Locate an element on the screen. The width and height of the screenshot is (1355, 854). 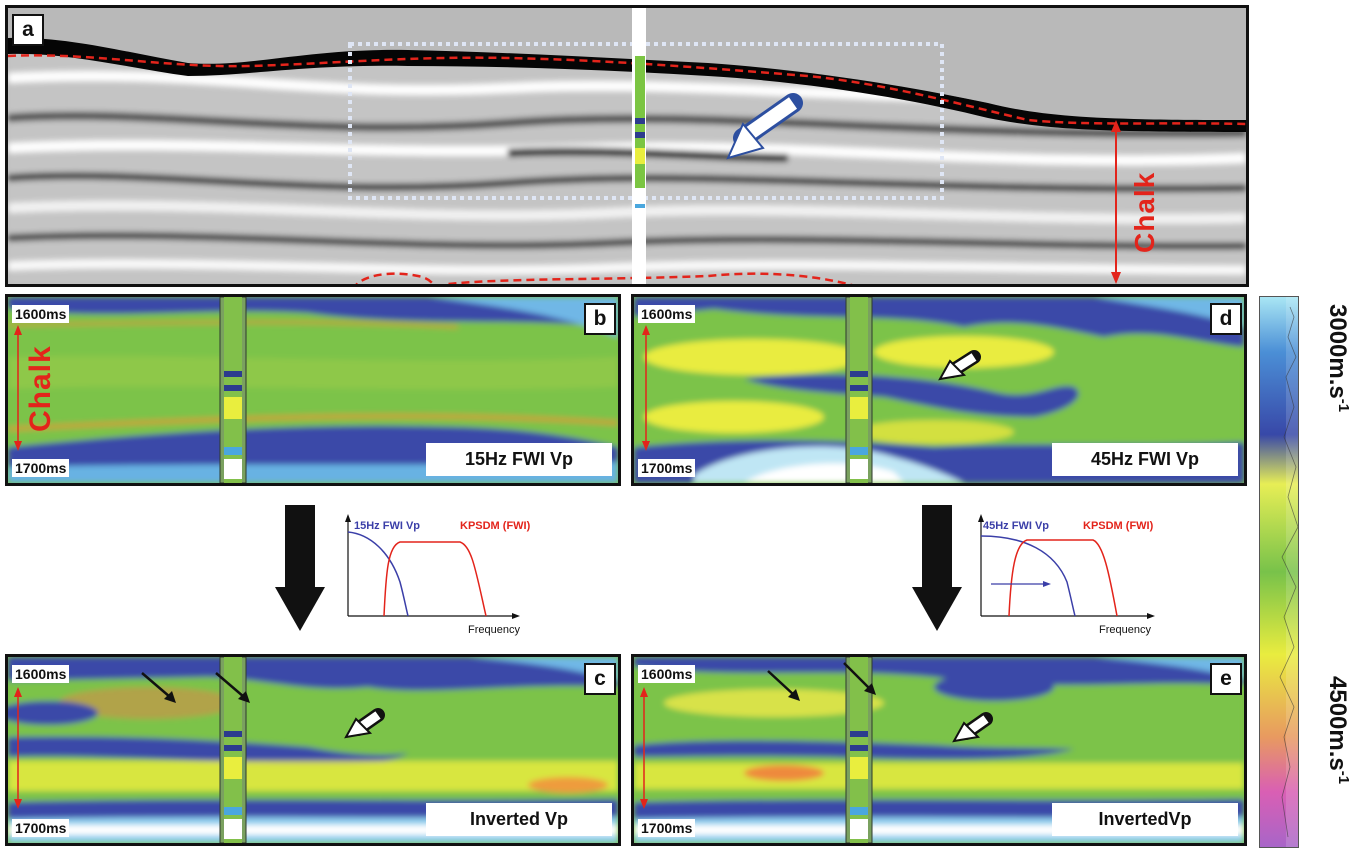
colorbar-top-label: 3000m.s-1 is located at coordinates (1338, 358).